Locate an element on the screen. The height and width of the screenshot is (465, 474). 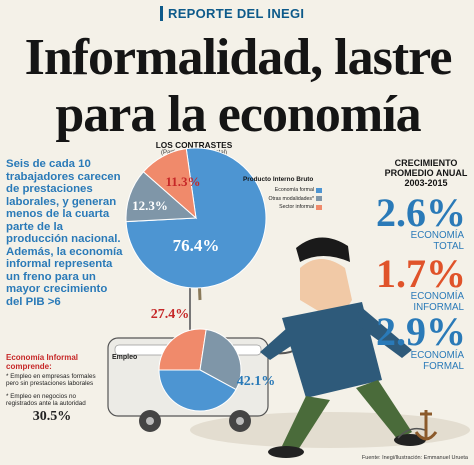
pib-pie-data-label: 12.3% is located at coordinates (150, 205).